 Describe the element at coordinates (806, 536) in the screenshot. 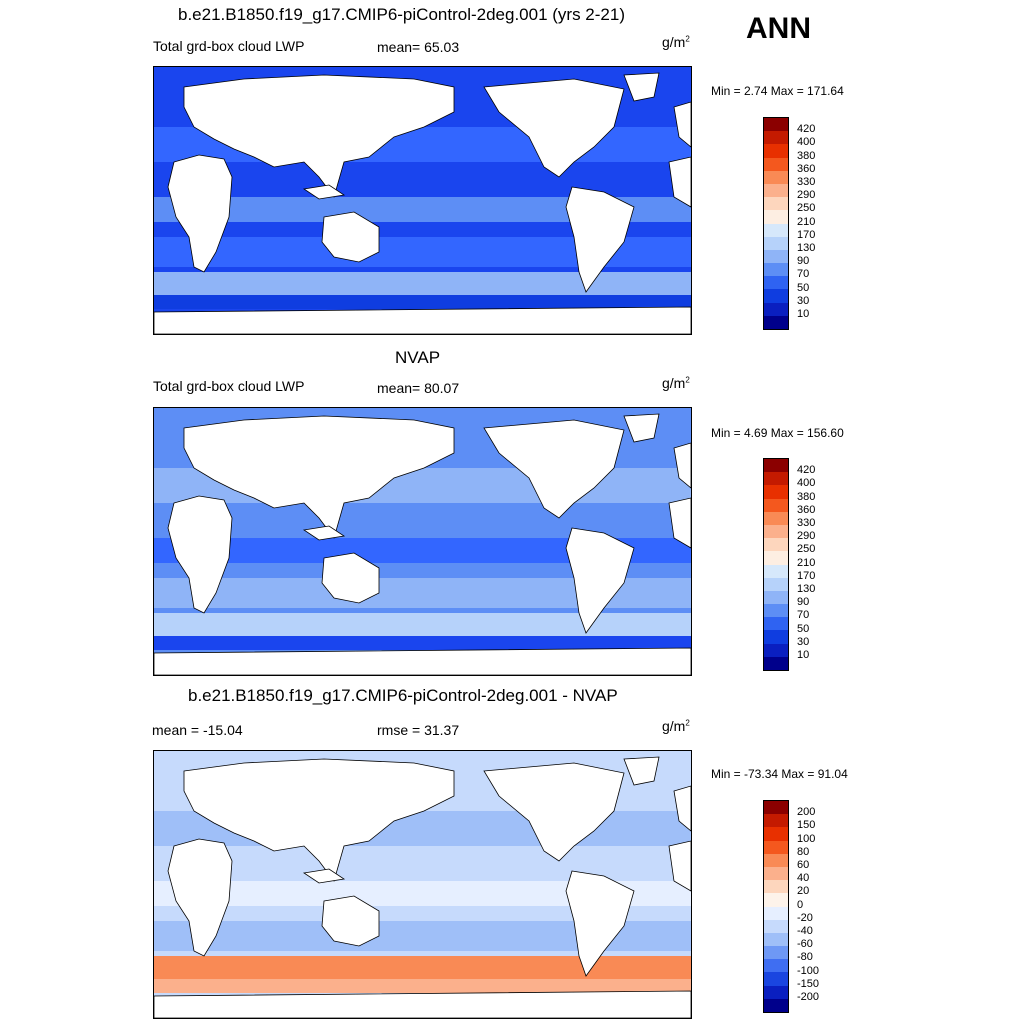

I see `colorbar-tick-label: 290` at that location.